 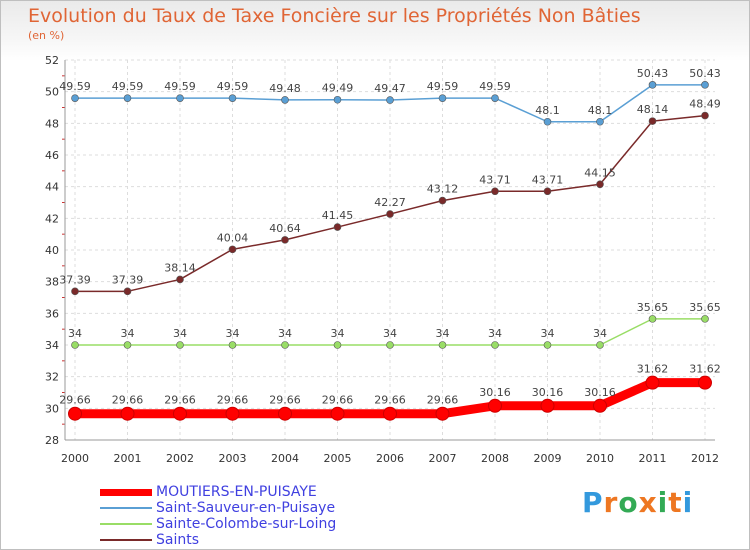 What do you see at coordinates (495, 458) in the screenshot?
I see `x-tick-label: 2008` at bounding box center [495, 458].